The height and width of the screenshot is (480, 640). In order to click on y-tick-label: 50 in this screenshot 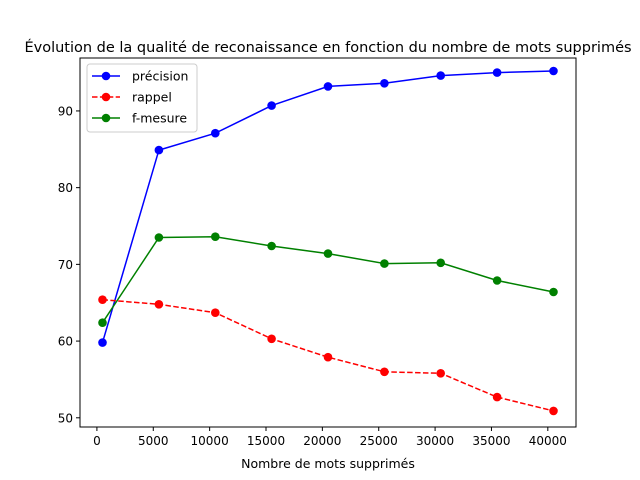, I will do `click(65, 418)`.